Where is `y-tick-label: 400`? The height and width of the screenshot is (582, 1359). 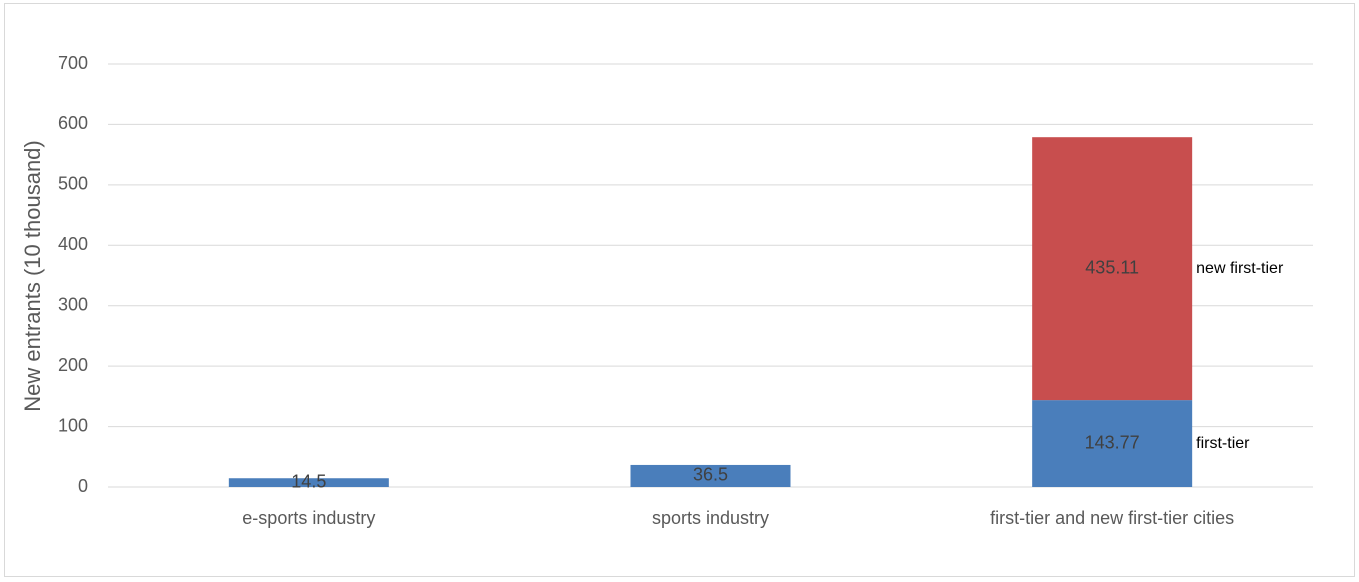
y-tick-label: 400 is located at coordinates (73, 244).